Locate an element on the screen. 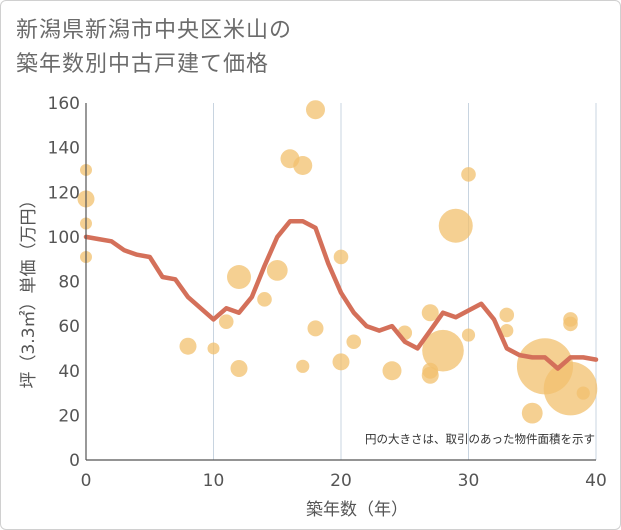 The height and width of the screenshot is (530, 621). y-axis-label: 坪（3.3㎡）単価（万円） is located at coordinates (29, 289).